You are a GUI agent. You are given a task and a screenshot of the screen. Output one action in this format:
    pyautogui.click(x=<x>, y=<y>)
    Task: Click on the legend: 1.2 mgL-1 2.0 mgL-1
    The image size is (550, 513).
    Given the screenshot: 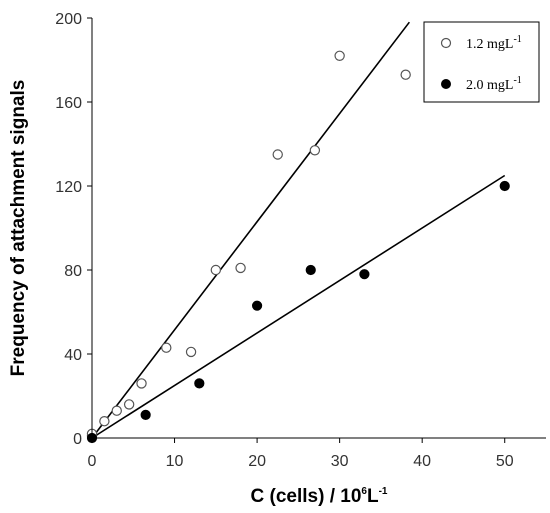 What is the action you would take?
    pyautogui.click(x=481, y=62)
    